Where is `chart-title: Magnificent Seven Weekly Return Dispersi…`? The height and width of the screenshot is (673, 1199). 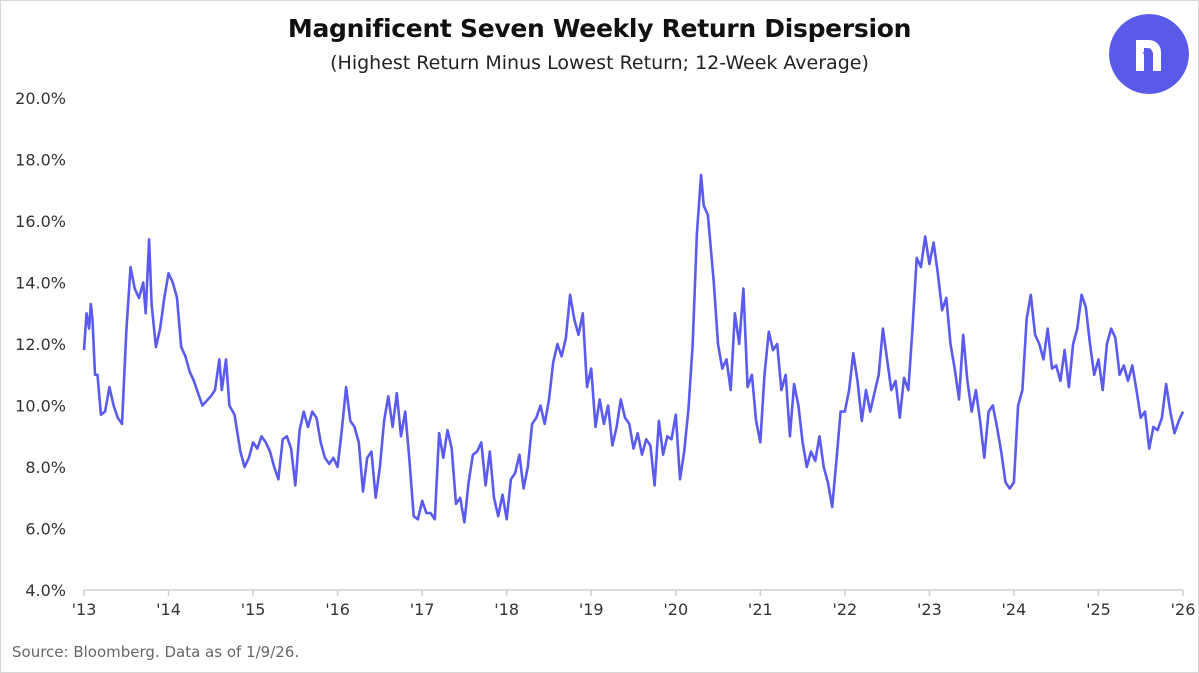 chart-title: Magnificent Seven Weekly Return Dispersi… is located at coordinates (599, 28).